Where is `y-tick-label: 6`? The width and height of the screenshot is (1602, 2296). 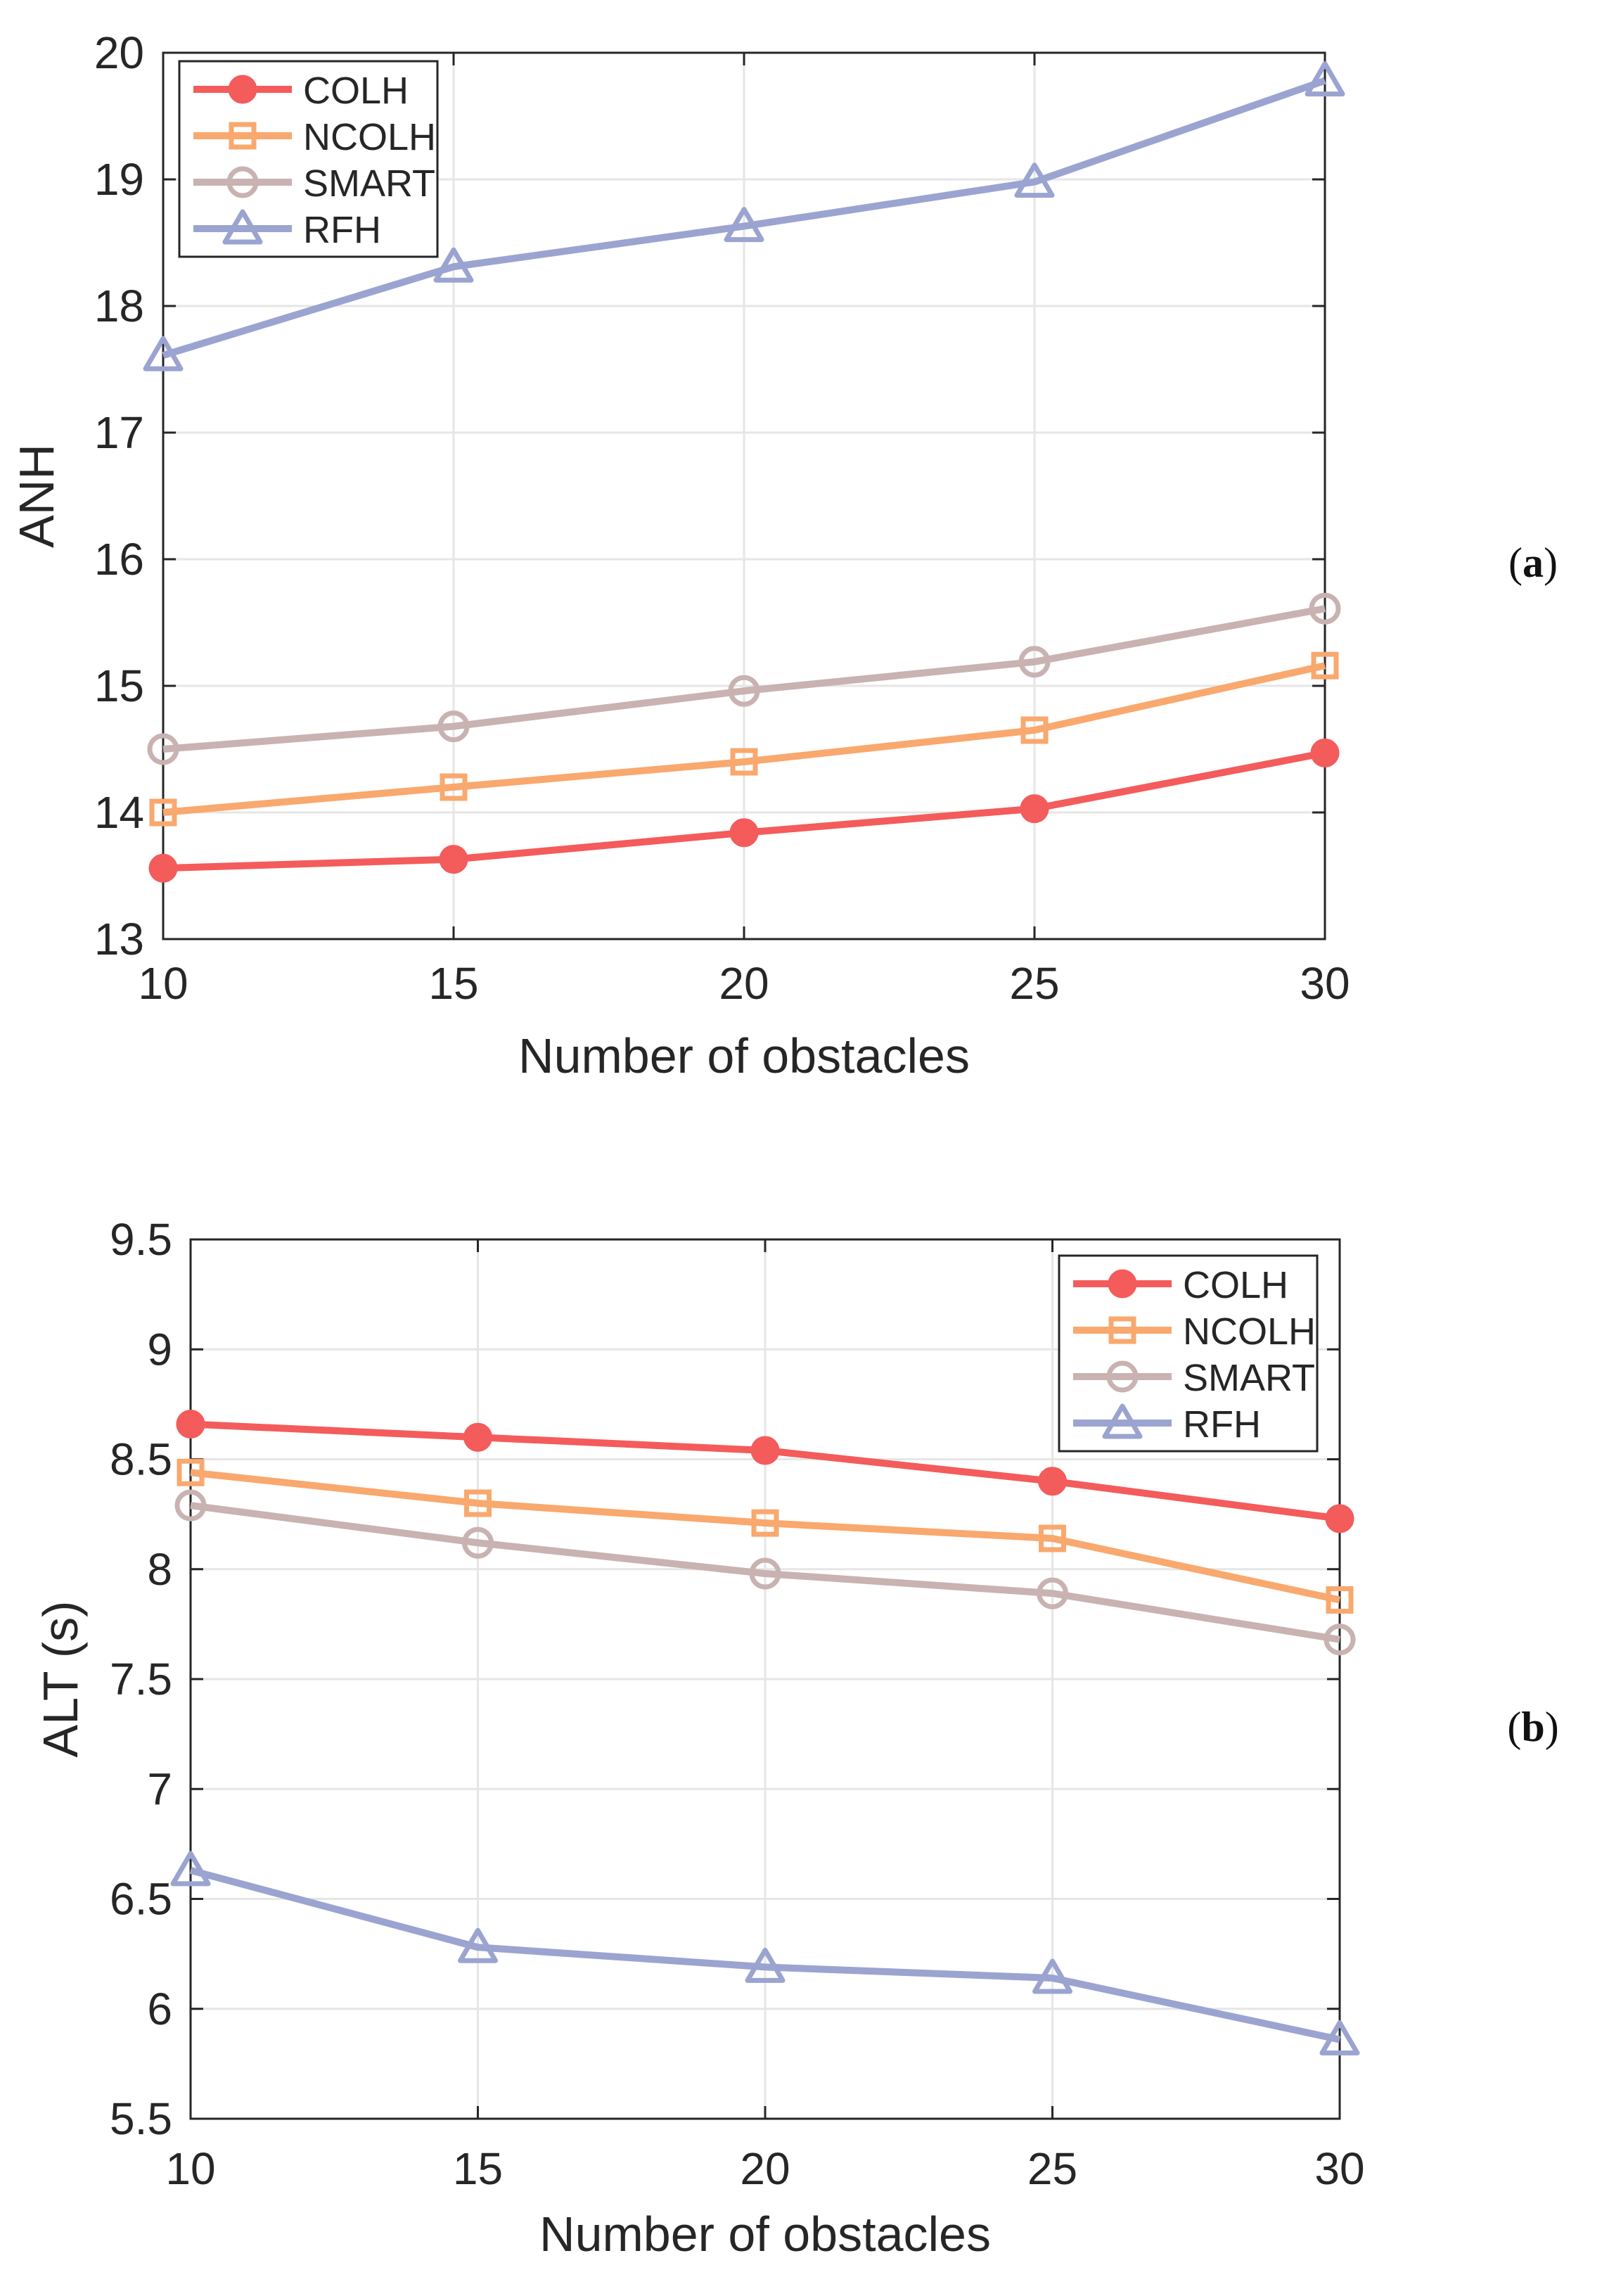 y-tick-label: 6 is located at coordinates (159, 2009).